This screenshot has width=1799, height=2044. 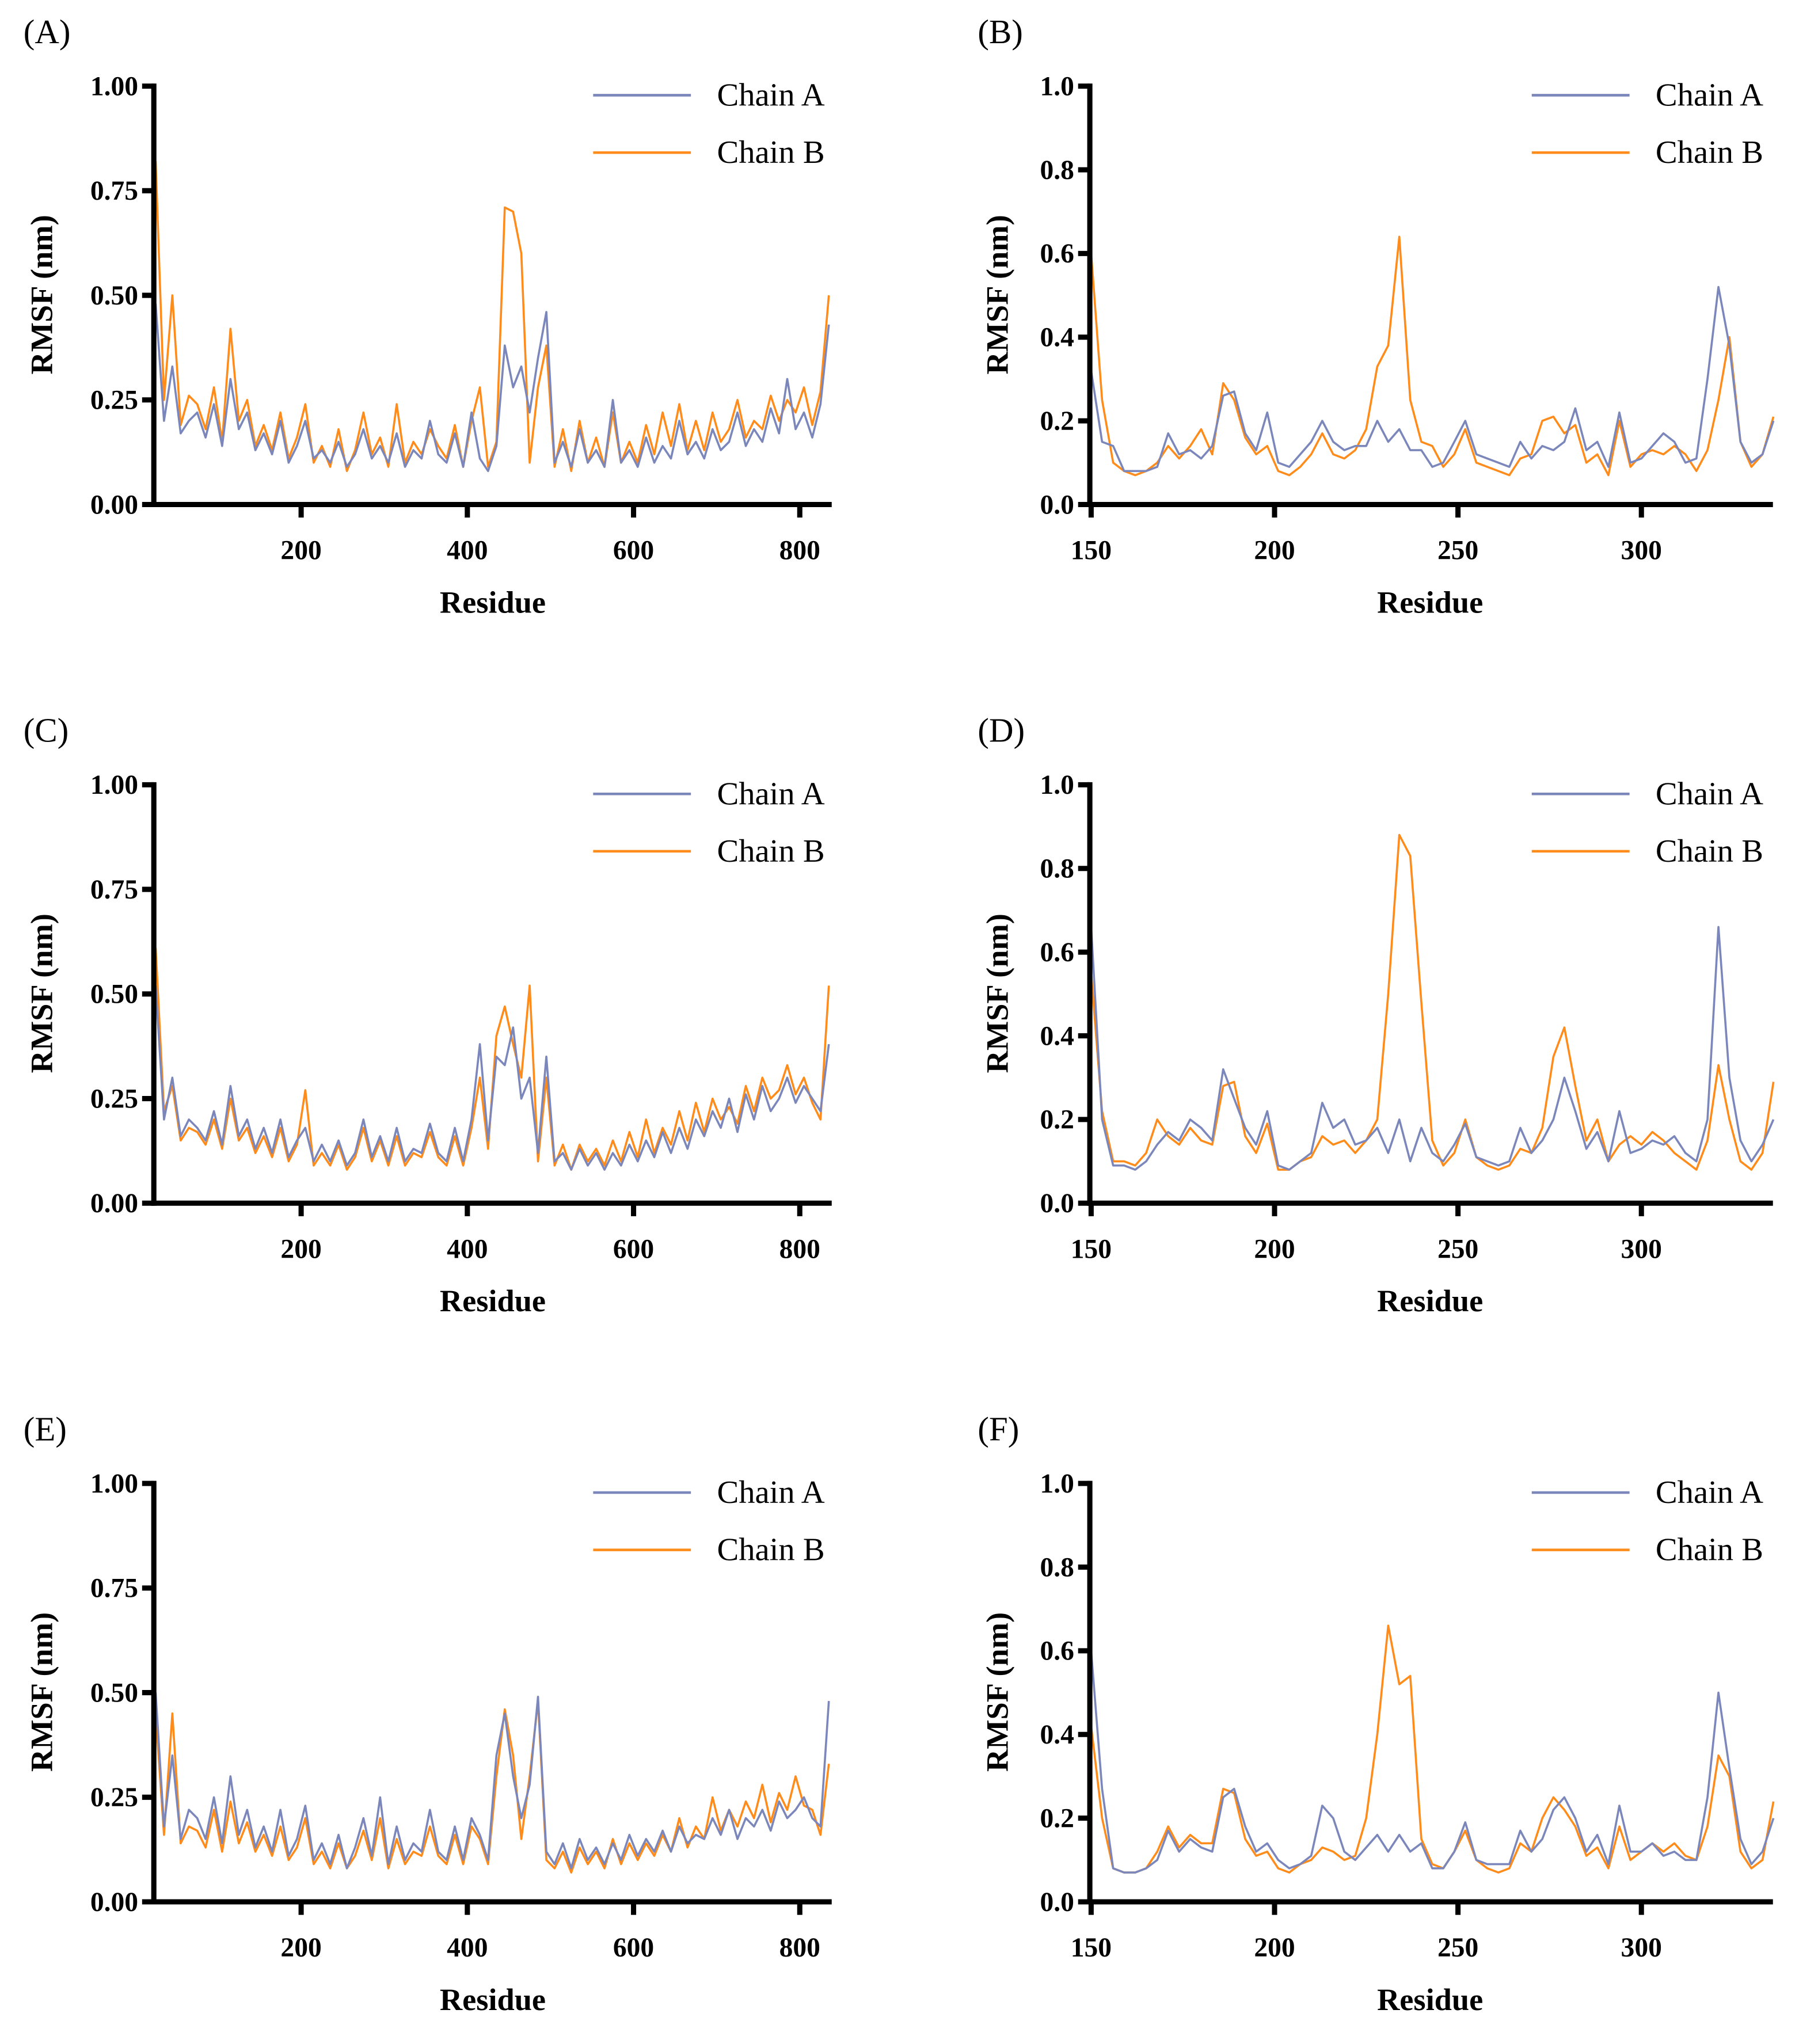 I want to click on panel-label: (A), so click(x=47, y=32).